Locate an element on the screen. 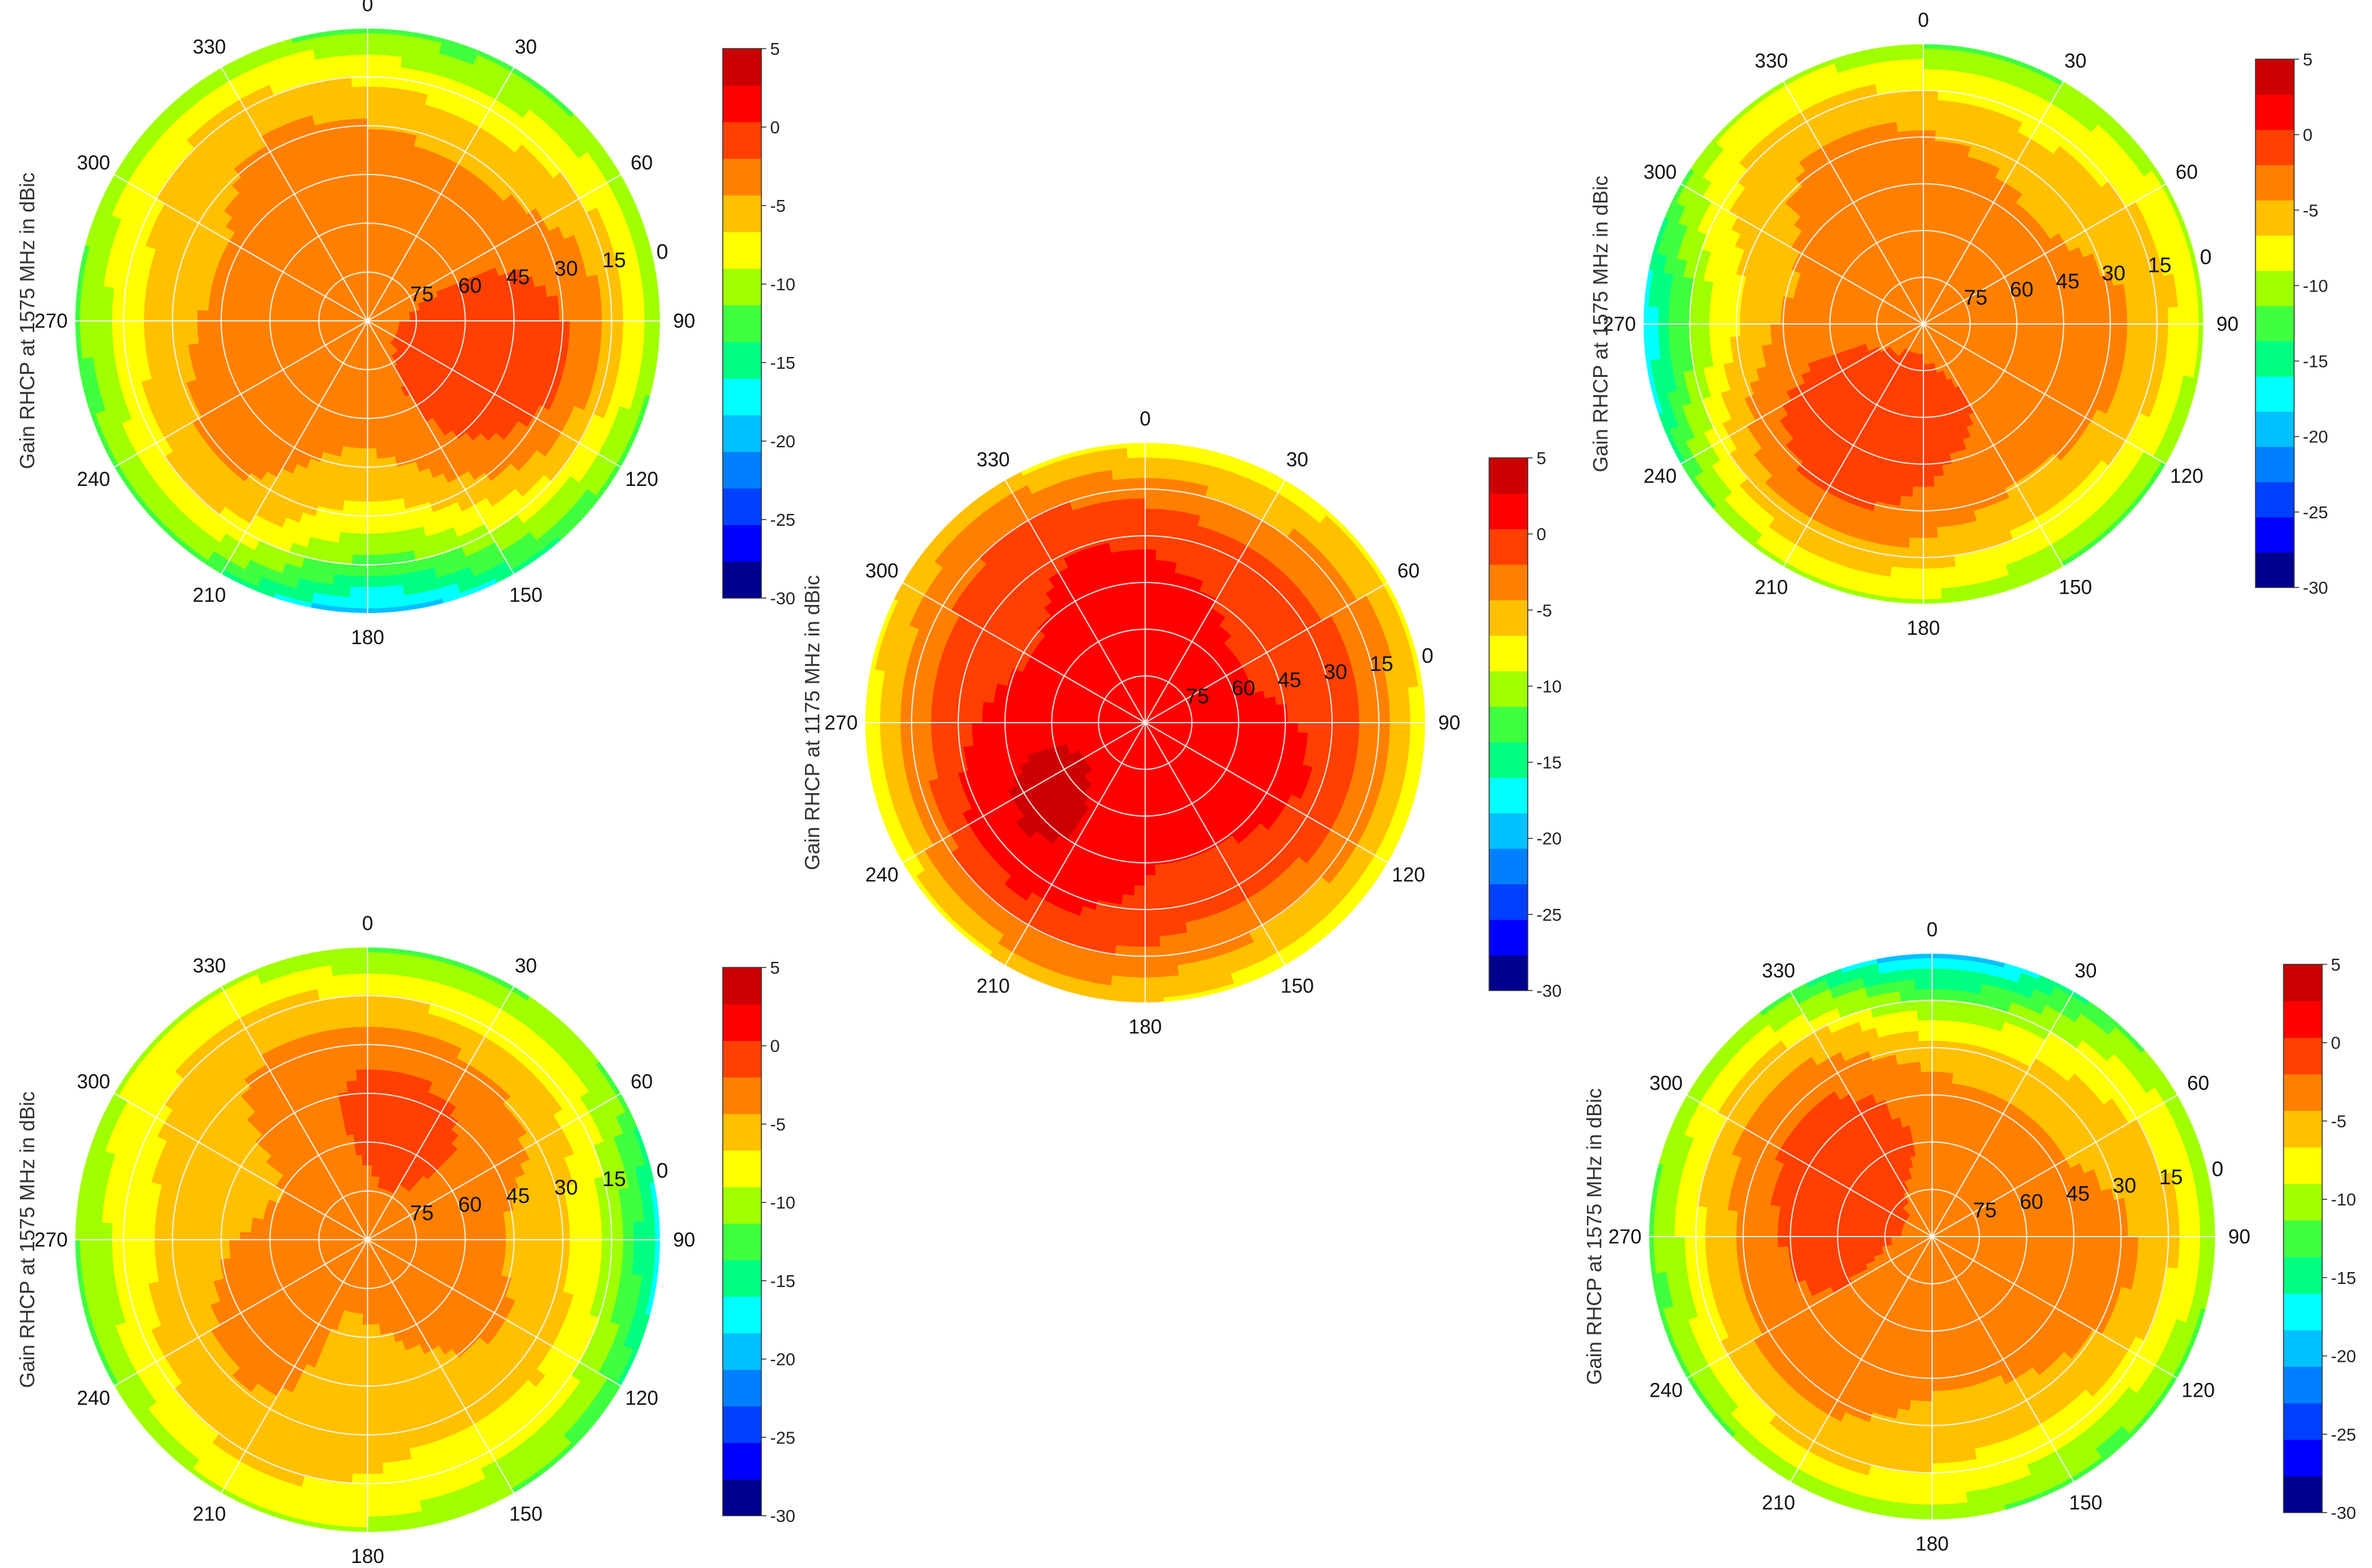  colorbar: 50-5-10-15-20-25-30 is located at coordinates (758, 324).